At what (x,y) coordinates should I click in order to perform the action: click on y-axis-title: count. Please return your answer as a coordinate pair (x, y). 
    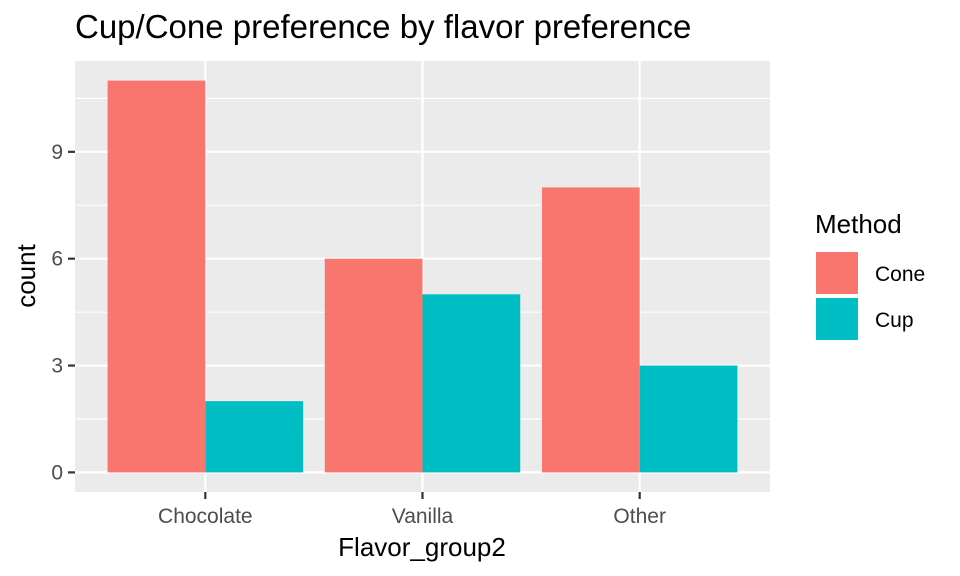
    Looking at the image, I should click on (26, 275).